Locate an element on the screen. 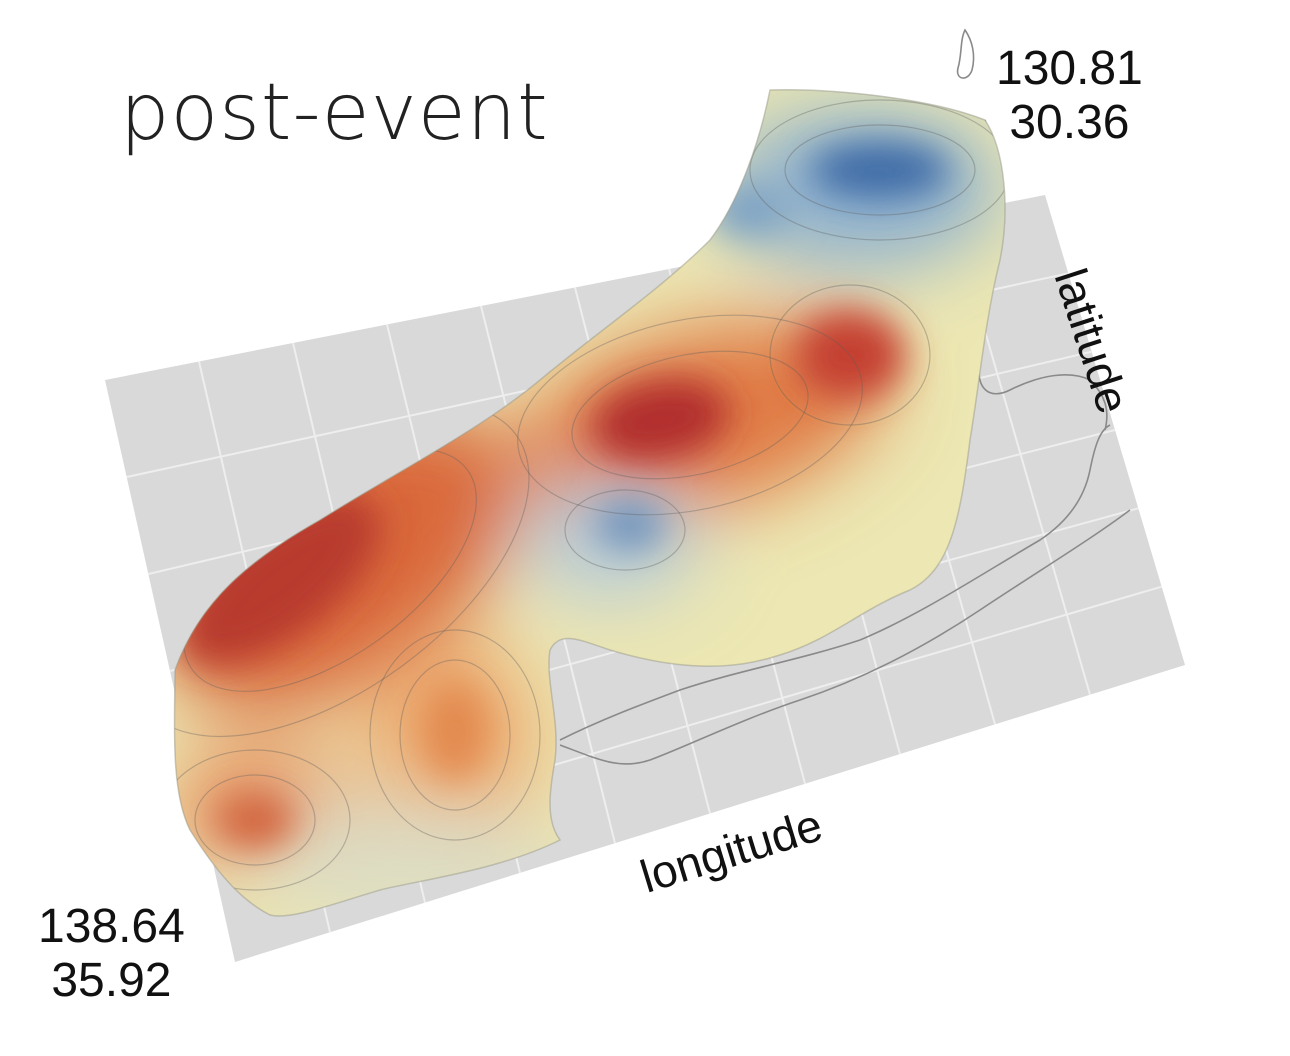 The height and width of the screenshot is (1056, 1290). corner-label-ne: 130.81 30.36 is located at coordinates (1069, 96).